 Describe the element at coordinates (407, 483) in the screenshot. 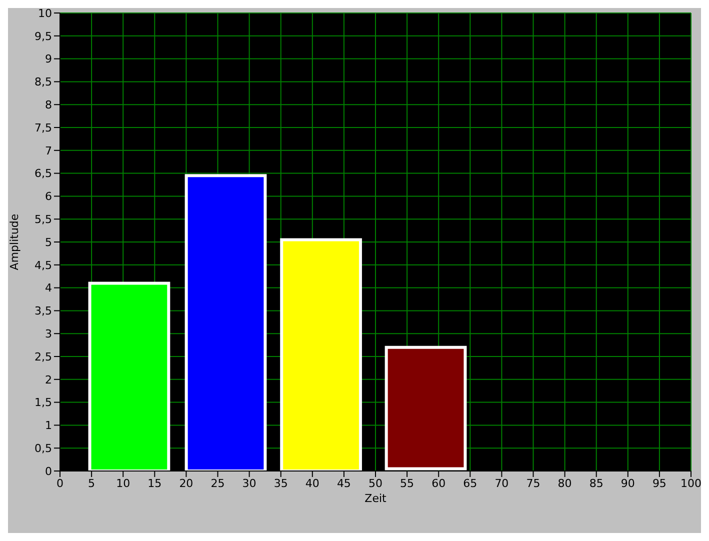

I see `x-tick-label: 55` at that location.